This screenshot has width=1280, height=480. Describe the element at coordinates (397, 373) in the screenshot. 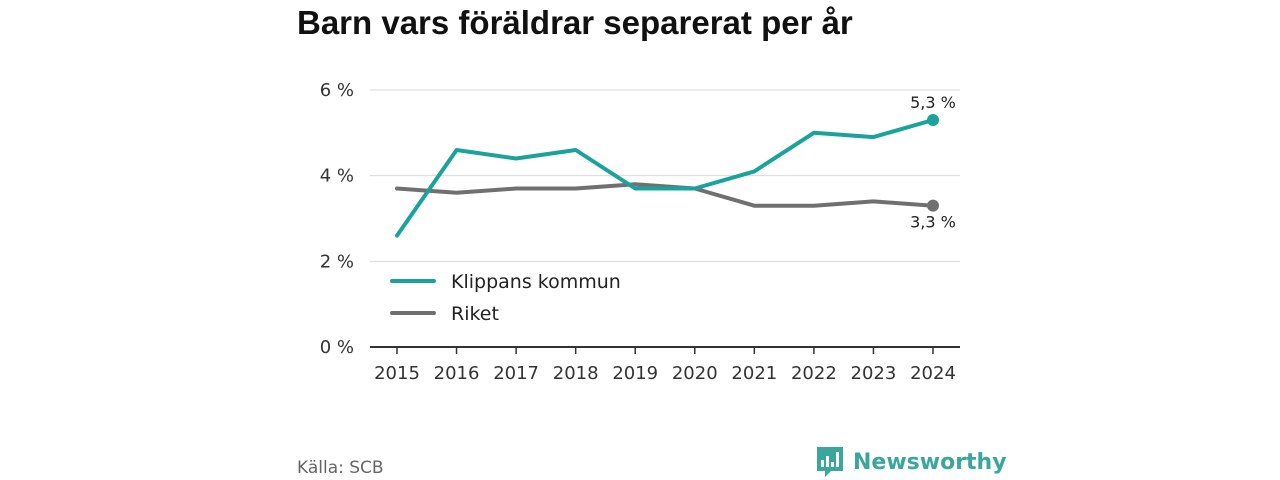

I see `x-tick-label: 2015` at that location.